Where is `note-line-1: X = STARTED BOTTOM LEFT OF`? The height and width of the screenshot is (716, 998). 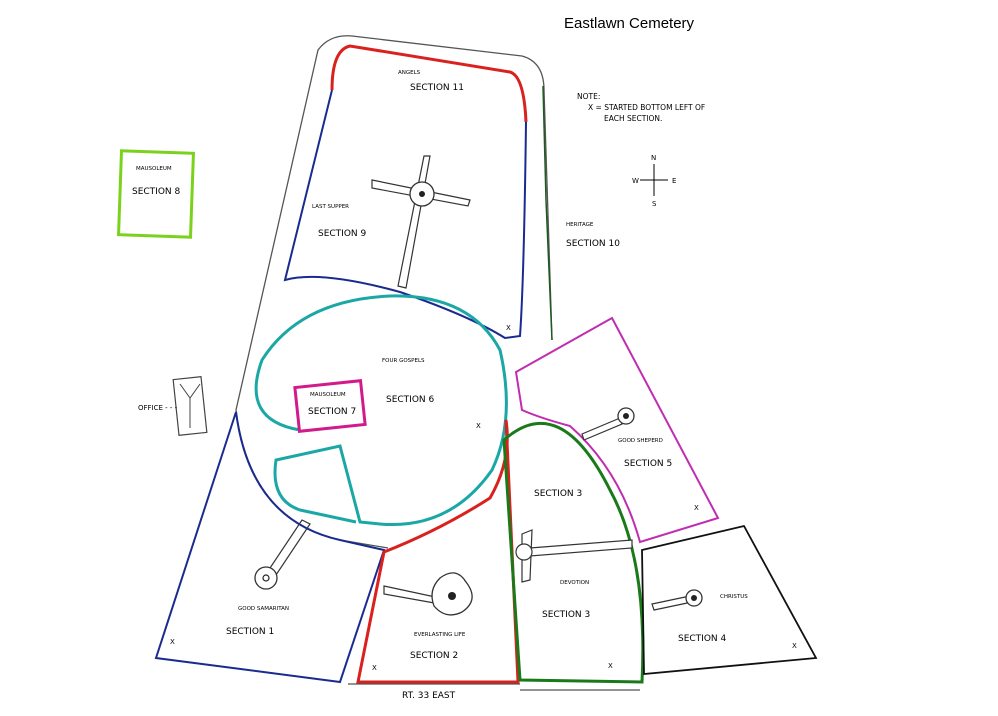
note-line-1: X = STARTED BOTTOM LEFT OF is located at coordinates (646, 107).